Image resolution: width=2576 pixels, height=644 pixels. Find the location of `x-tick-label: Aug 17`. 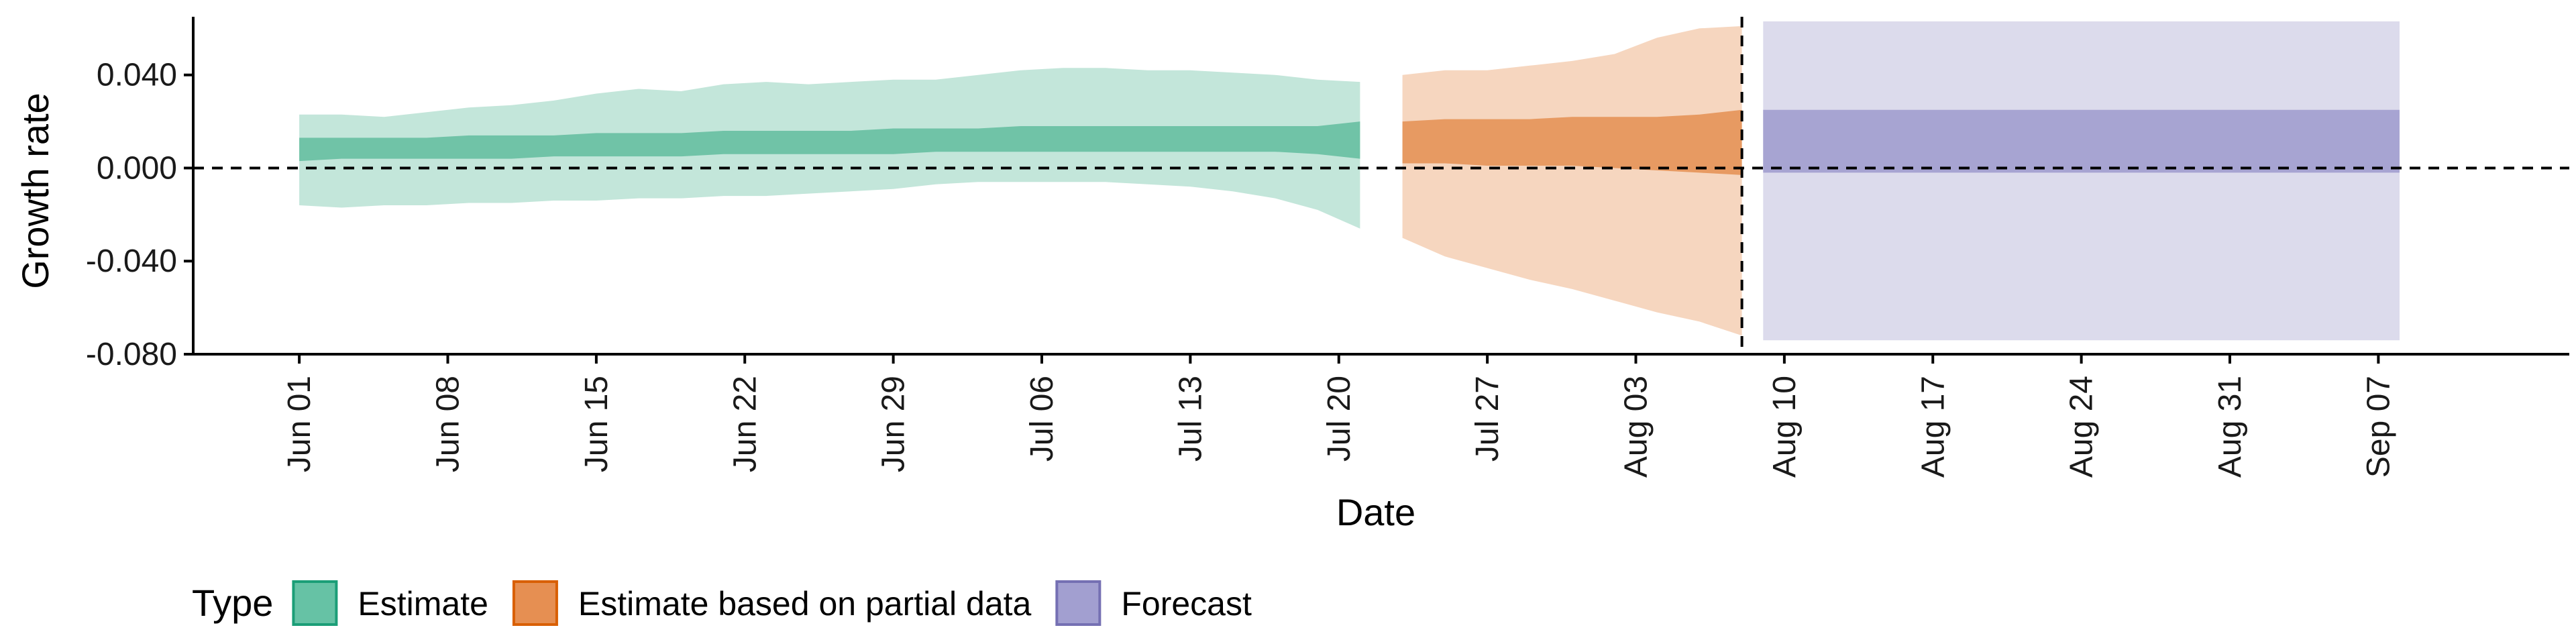

x-tick-label: Aug 17 is located at coordinates (1933, 427).